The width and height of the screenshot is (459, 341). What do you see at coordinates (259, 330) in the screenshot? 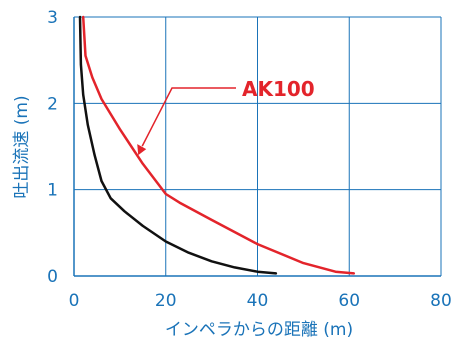
I see `x-axis-label: インペラからの距離 (m)` at bounding box center [259, 330].